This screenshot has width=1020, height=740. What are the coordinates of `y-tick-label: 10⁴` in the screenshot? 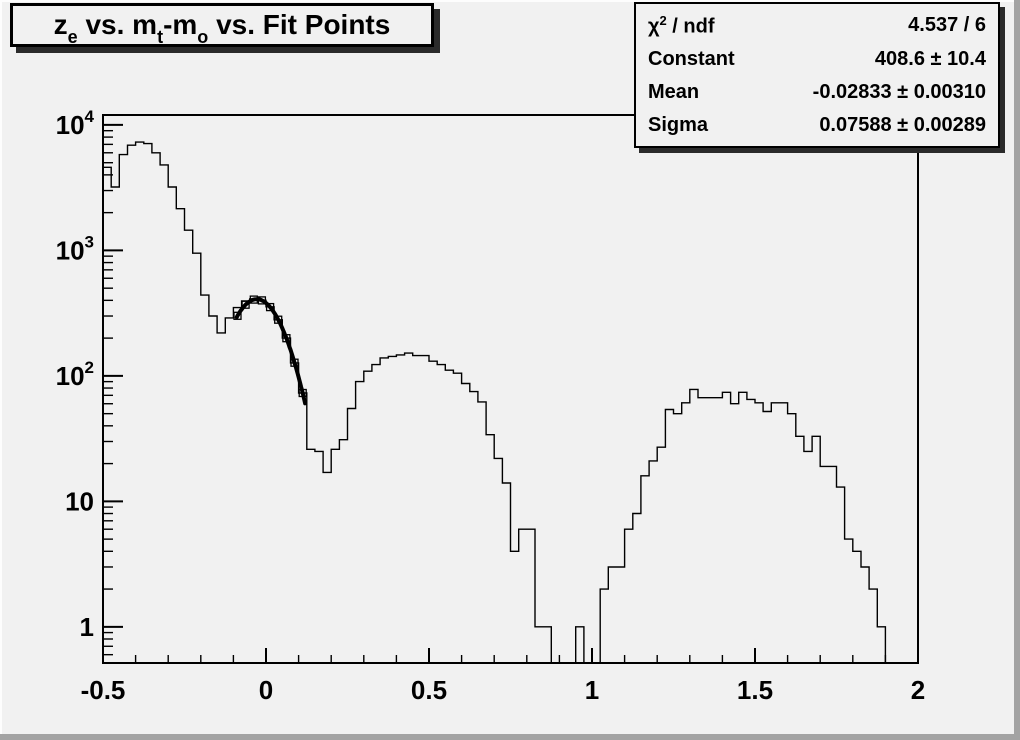 It's located at (75, 123).